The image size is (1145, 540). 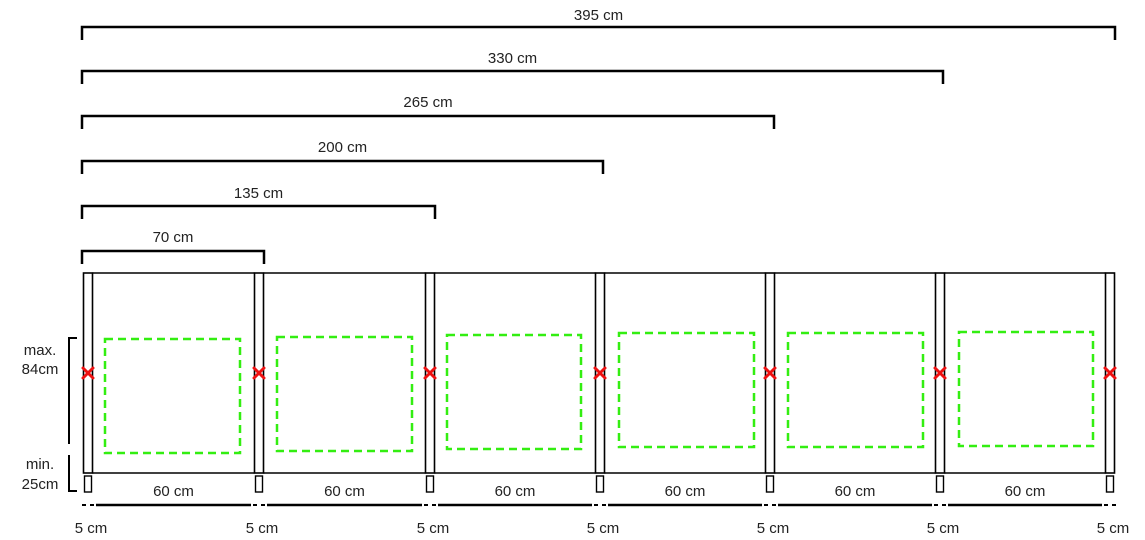 What do you see at coordinates (258, 193) in the screenshot?
I see `span-label: 135 cm` at bounding box center [258, 193].